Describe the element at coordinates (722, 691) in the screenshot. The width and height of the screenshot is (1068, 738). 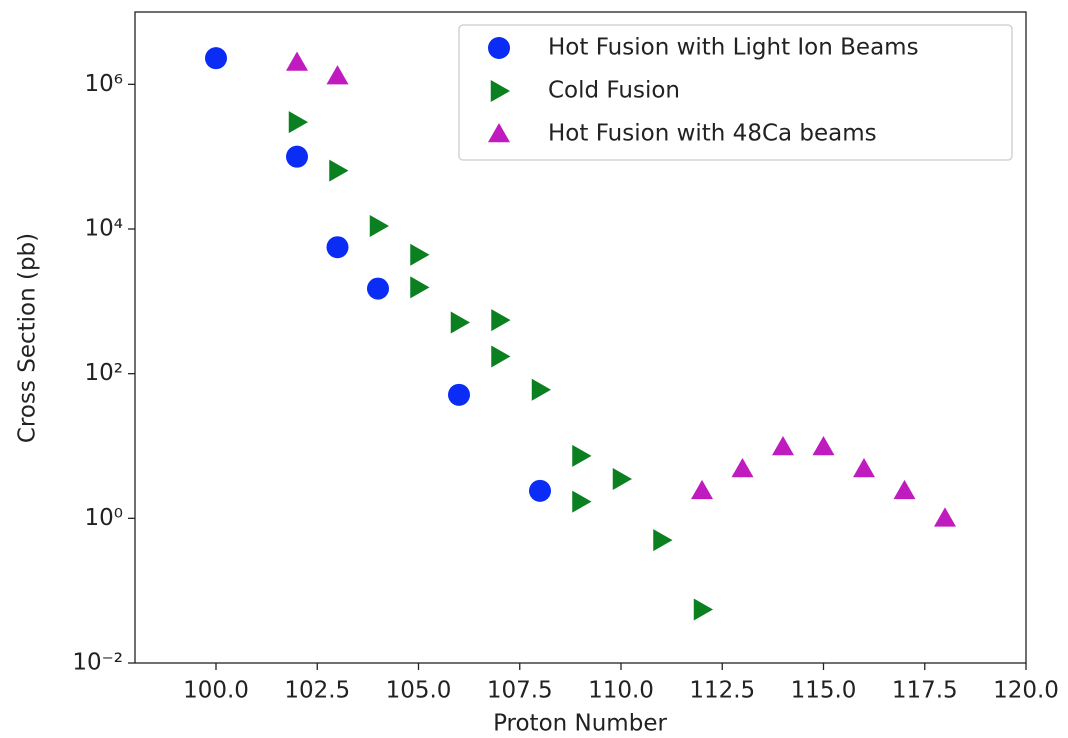
I see `x-tick-label: 112.5` at that location.